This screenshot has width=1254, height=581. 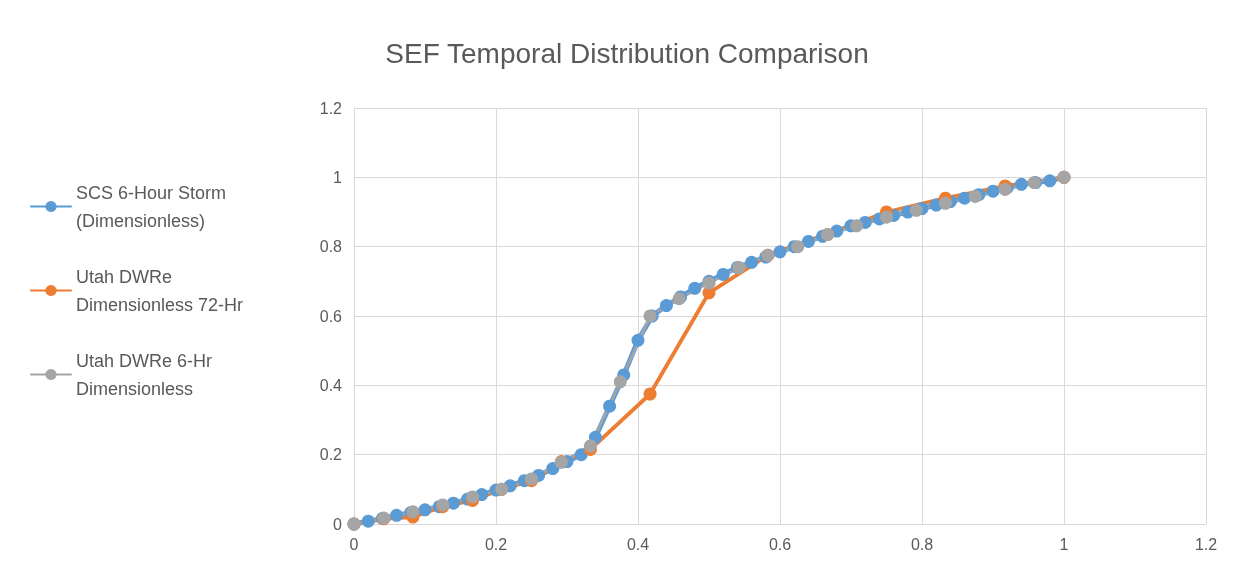 I want to click on x-tick-label: 0.4, so click(x=638, y=544).